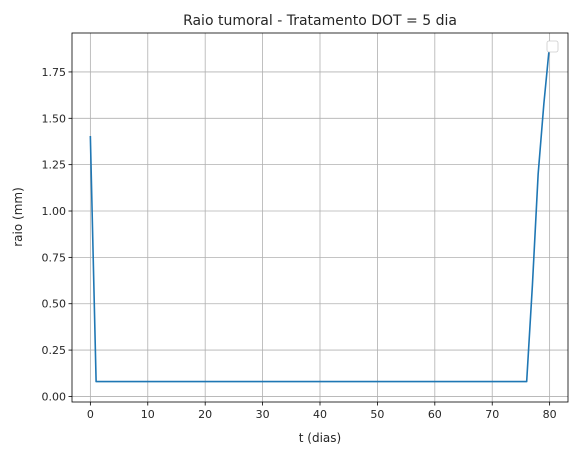 The image size is (576, 455). Describe the element at coordinates (320, 414) in the screenshot. I see `x-tick-label: 40` at that location.